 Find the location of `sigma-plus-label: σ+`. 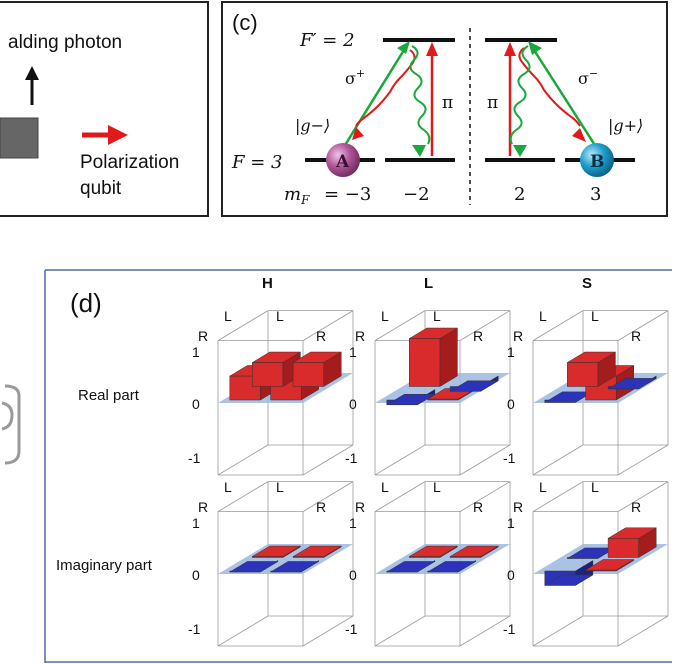

sigma-plus-label: σ+ is located at coordinates (355, 77).